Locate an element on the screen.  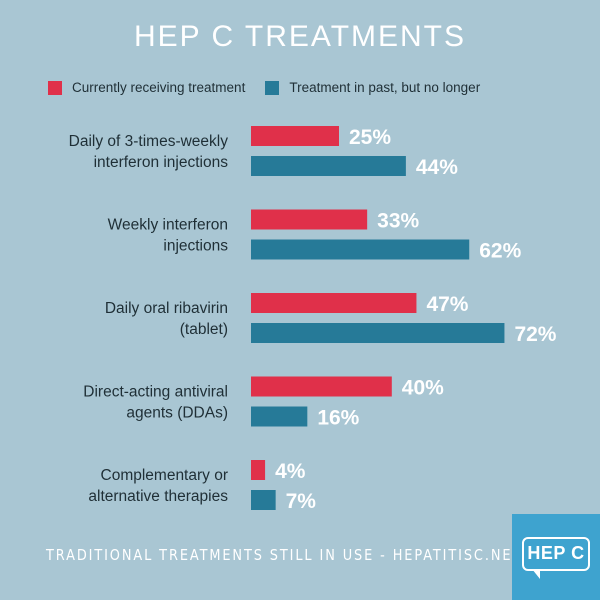
data-label: 44% is located at coordinates (437, 167).